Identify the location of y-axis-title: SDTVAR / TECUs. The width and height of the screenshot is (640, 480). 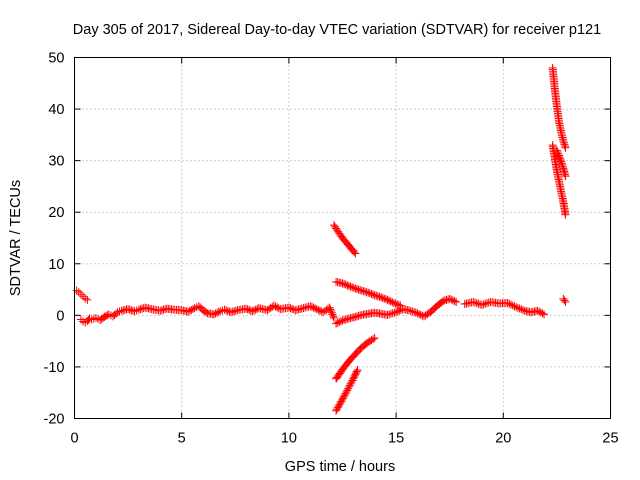
(16, 238).